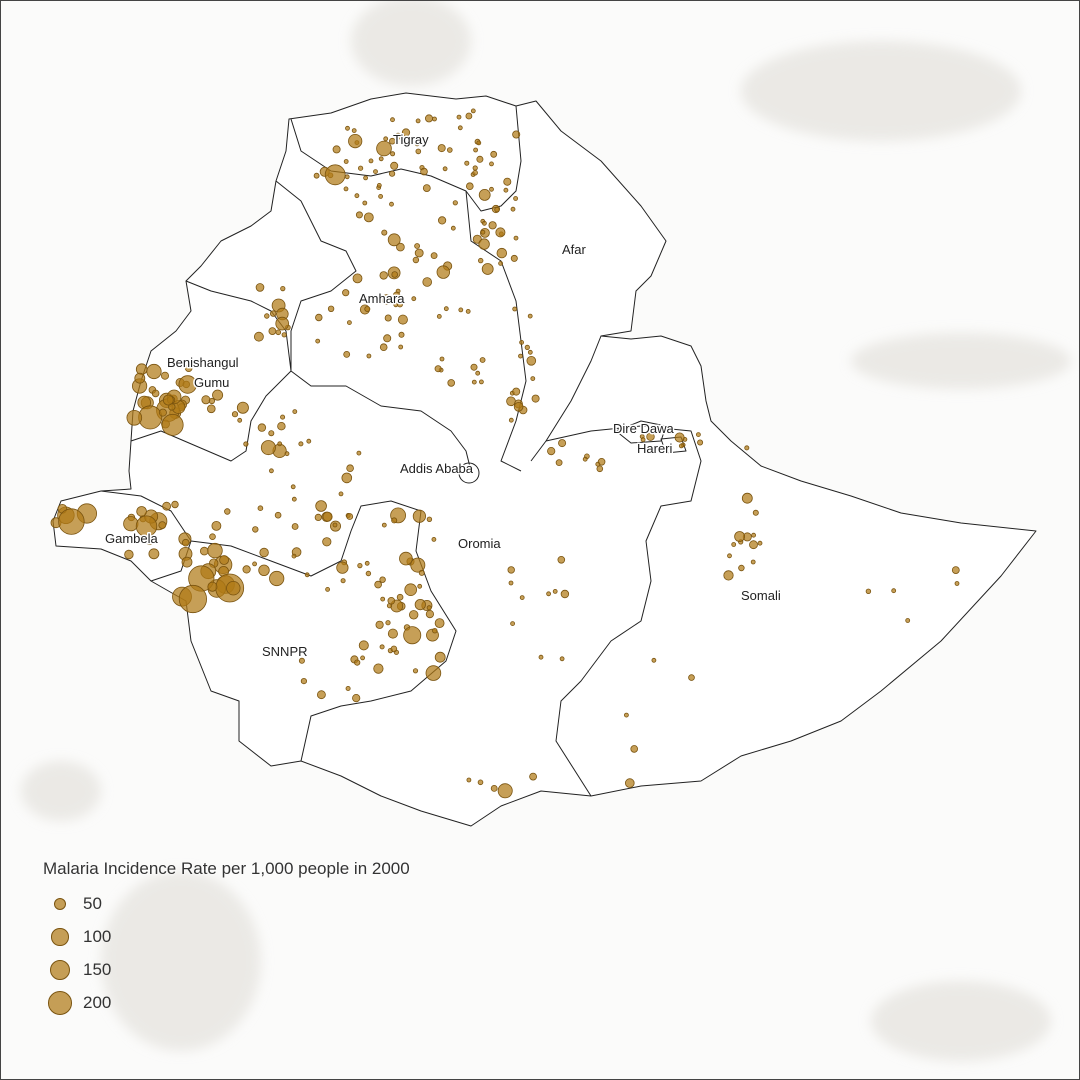  I want to click on region-boundary-somali-oromia, so click(623, 611).